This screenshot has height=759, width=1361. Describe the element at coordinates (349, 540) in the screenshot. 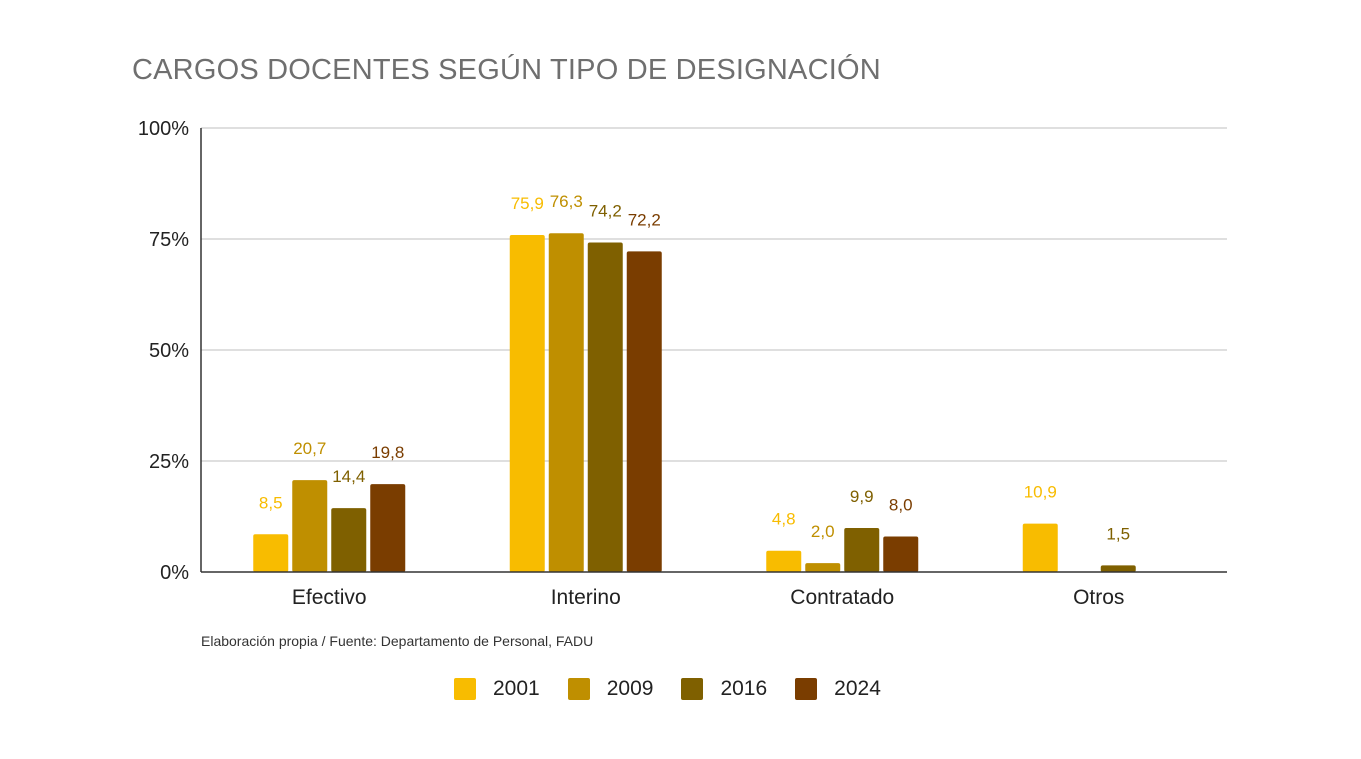

I see `bar-2016-efectivo` at that location.